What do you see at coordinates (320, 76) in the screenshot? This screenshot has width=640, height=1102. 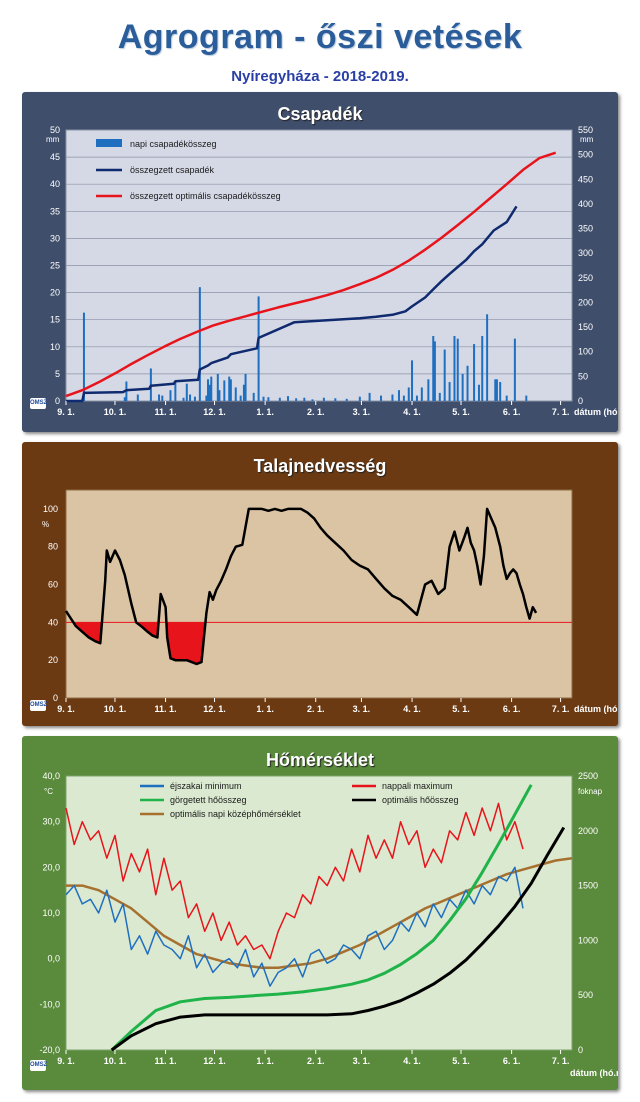 I see `page-subtitle: Nyíregyháza - 2018-2019.` at bounding box center [320, 76].